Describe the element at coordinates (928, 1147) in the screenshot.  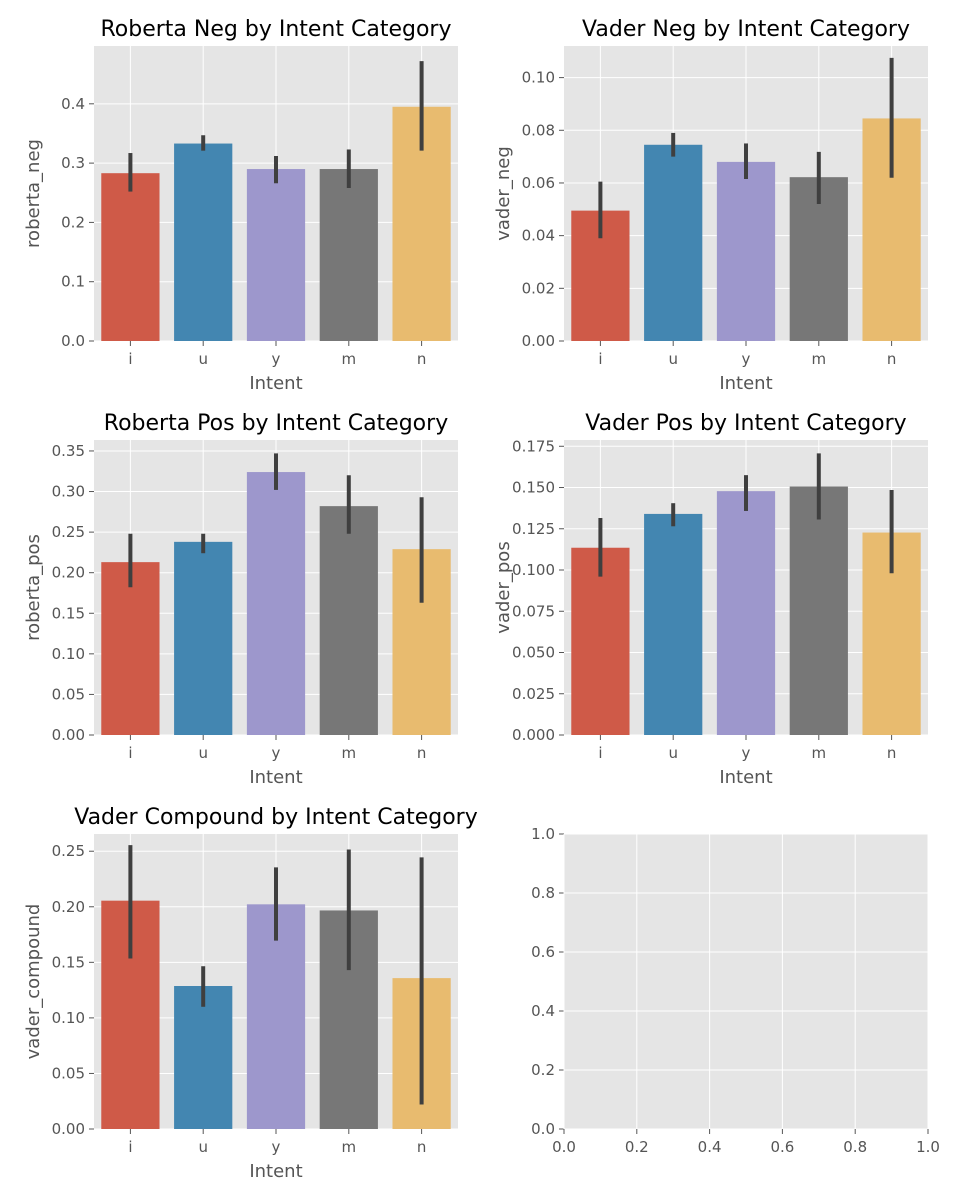
I see `x-tick-label: 1.0` at that location.